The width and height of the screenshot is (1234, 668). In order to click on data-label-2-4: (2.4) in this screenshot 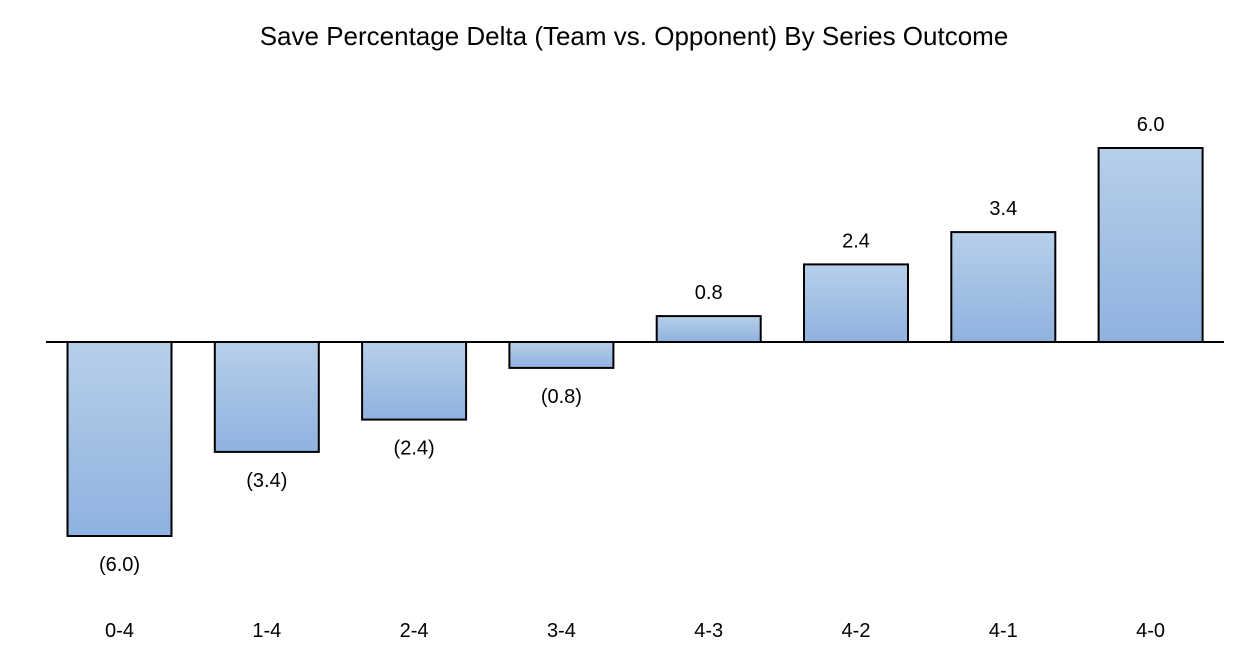, I will do `click(414, 449)`.